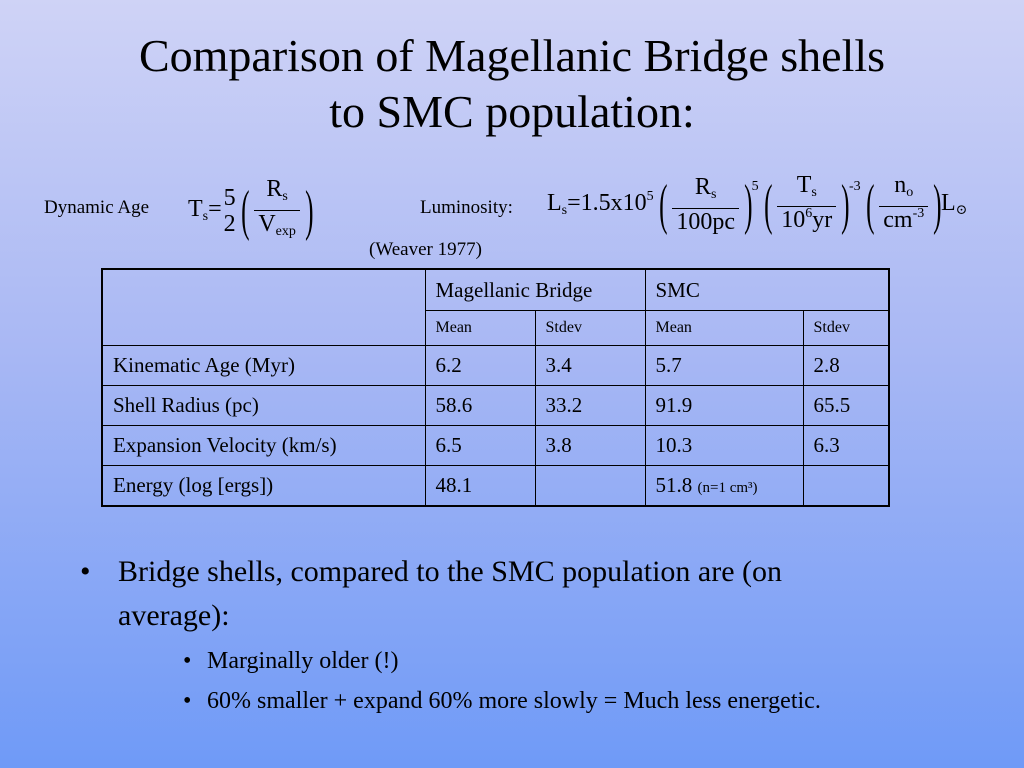 This screenshot has height=768, width=1024. I want to click on table-group-header-row: Magellanic Bridge SMC, so click(495, 307).